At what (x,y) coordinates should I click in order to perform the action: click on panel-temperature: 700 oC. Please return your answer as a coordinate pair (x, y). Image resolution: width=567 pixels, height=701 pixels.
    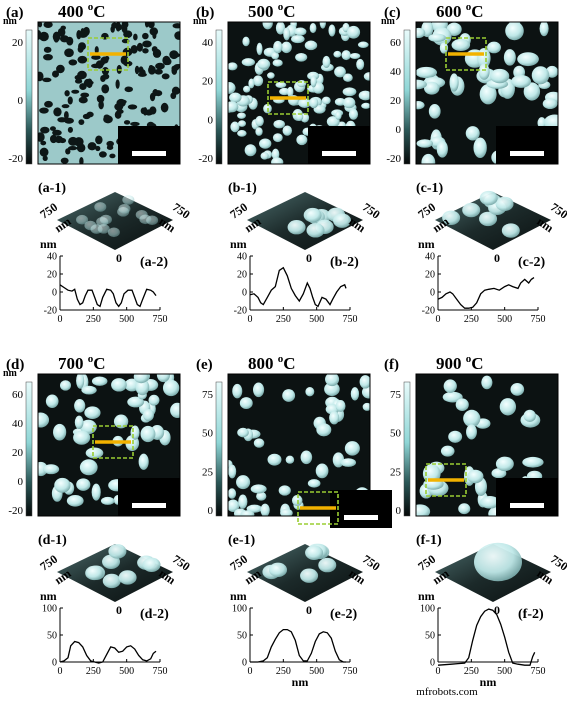
    Looking at the image, I should click on (82, 363).